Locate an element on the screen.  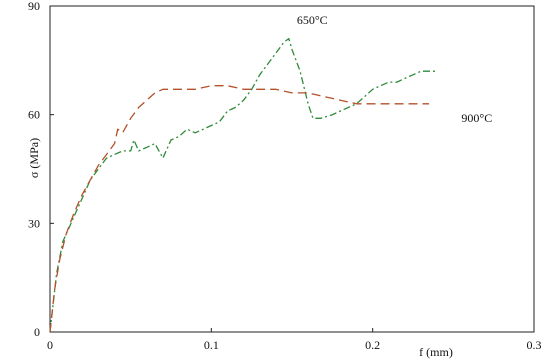
y-tick-label: 90 is located at coordinates (34, 6).